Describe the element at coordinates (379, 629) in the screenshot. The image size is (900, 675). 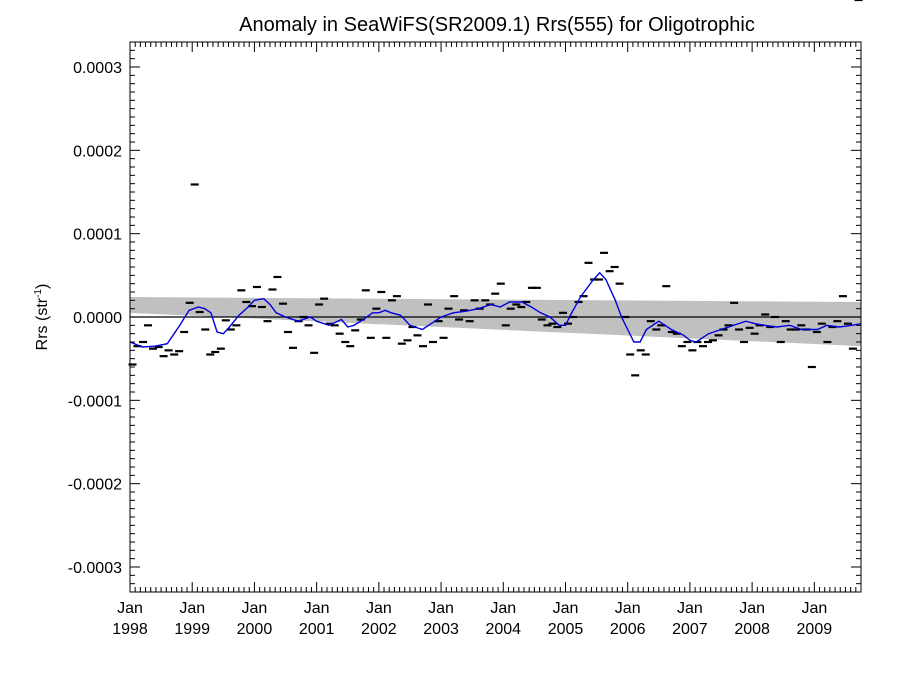
I see `x-tick-year-label: 2002` at that location.